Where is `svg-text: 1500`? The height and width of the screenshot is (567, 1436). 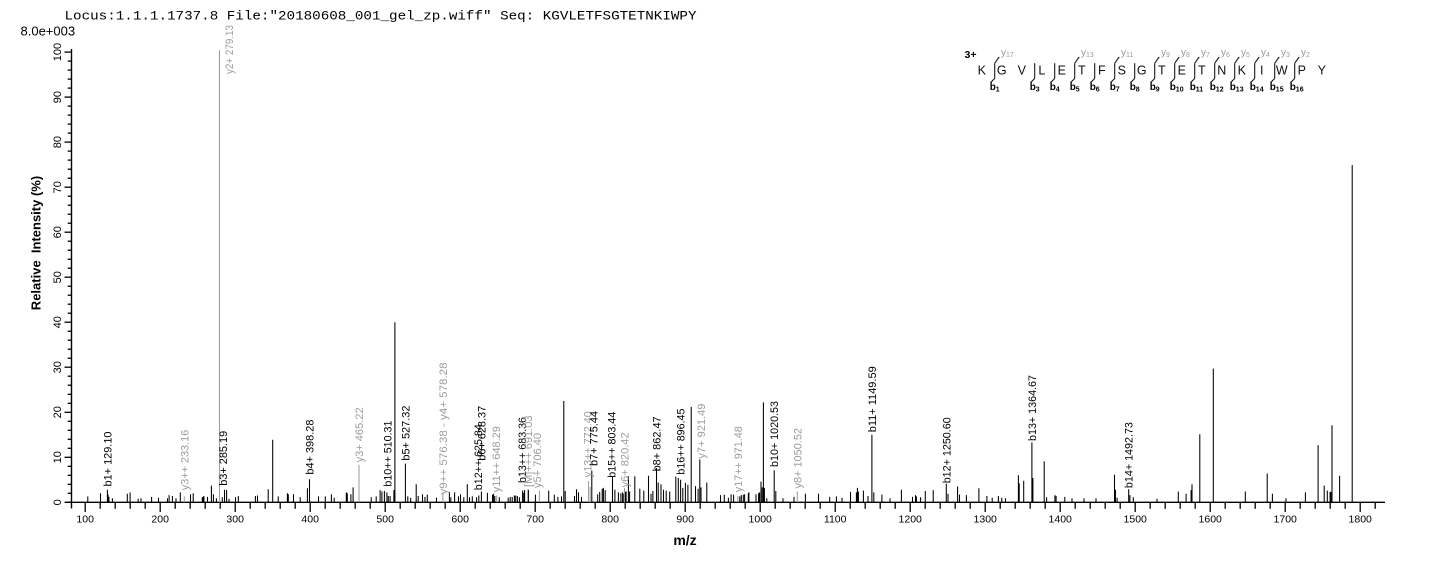 svg-text: 1500 is located at coordinates (1136, 520).